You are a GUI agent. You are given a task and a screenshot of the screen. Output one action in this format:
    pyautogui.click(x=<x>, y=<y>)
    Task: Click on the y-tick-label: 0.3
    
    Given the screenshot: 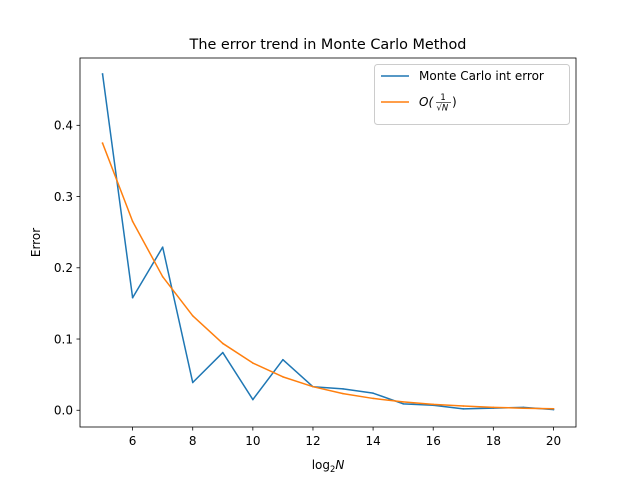 What is the action you would take?
    pyautogui.click(x=63, y=197)
    